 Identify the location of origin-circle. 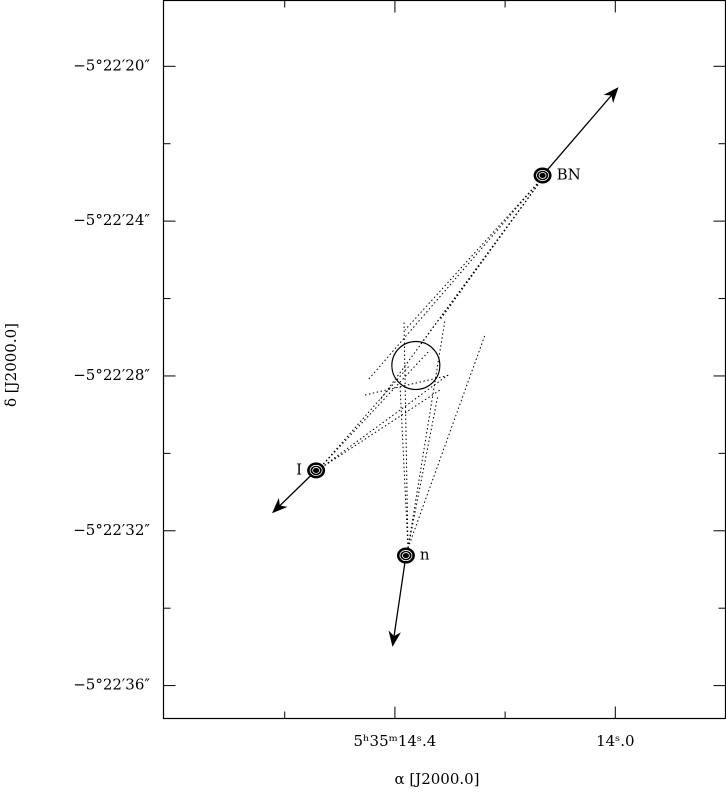
(416, 365).